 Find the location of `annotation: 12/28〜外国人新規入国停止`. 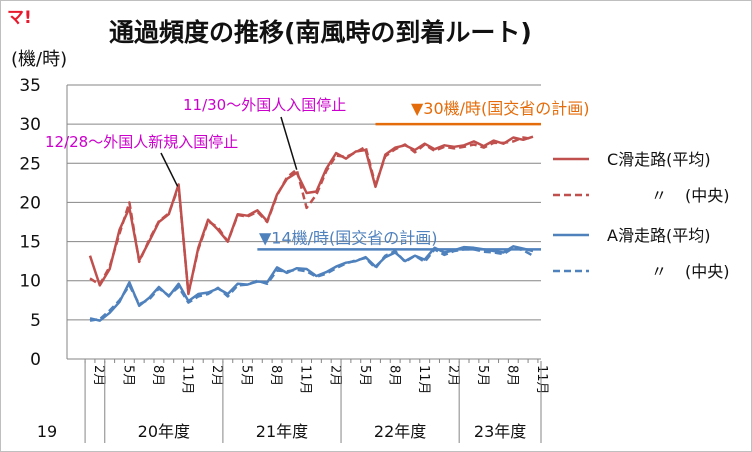

annotation: 12/28〜外国人新規入国停止 is located at coordinates (141, 142).